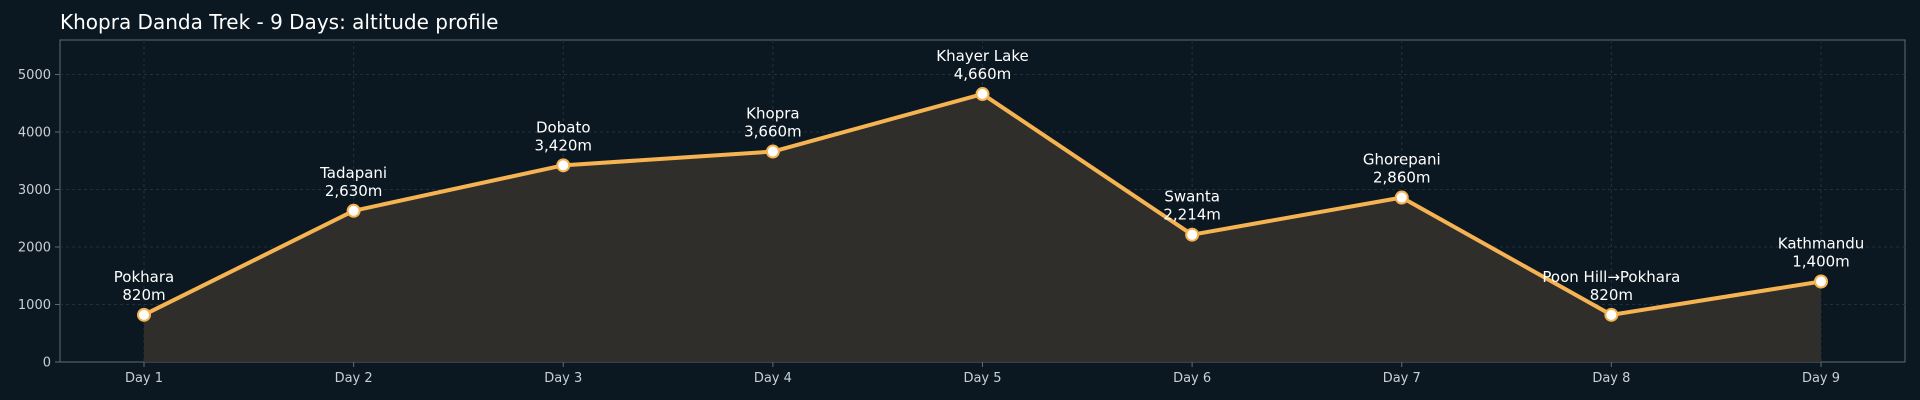 Image resolution: width=1920 pixels, height=400 pixels. Describe the element at coordinates (773, 378) in the screenshot. I see `x-tick-label: Day 4` at that location.